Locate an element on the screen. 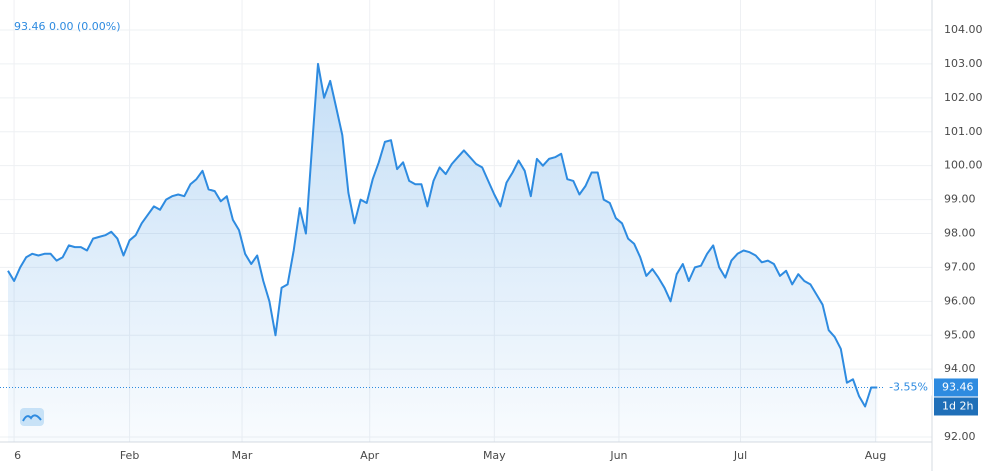  header-values: 93.46 0.00 (0.00%) is located at coordinates (67, 26).